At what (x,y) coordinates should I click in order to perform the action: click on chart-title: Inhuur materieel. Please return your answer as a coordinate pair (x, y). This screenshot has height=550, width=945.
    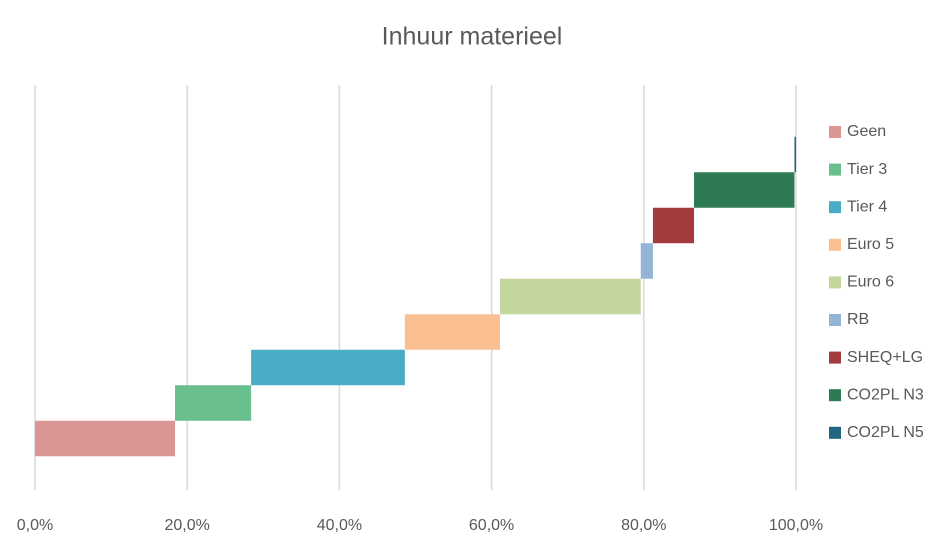
    Looking at the image, I should click on (472, 37).